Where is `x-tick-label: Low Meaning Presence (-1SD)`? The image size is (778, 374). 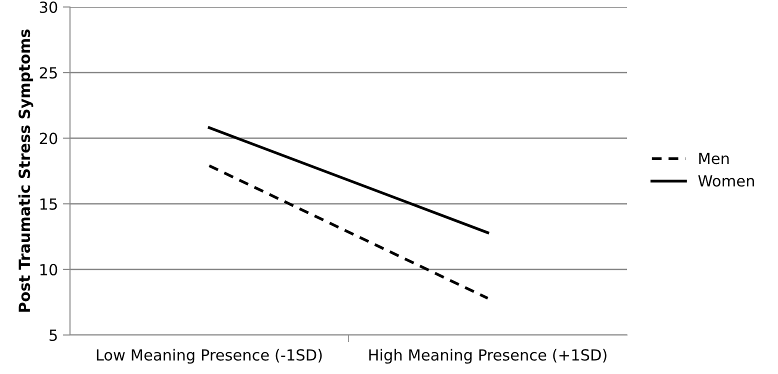 x-tick-label: Low Meaning Presence (-1SD) is located at coordinates (209, 356).